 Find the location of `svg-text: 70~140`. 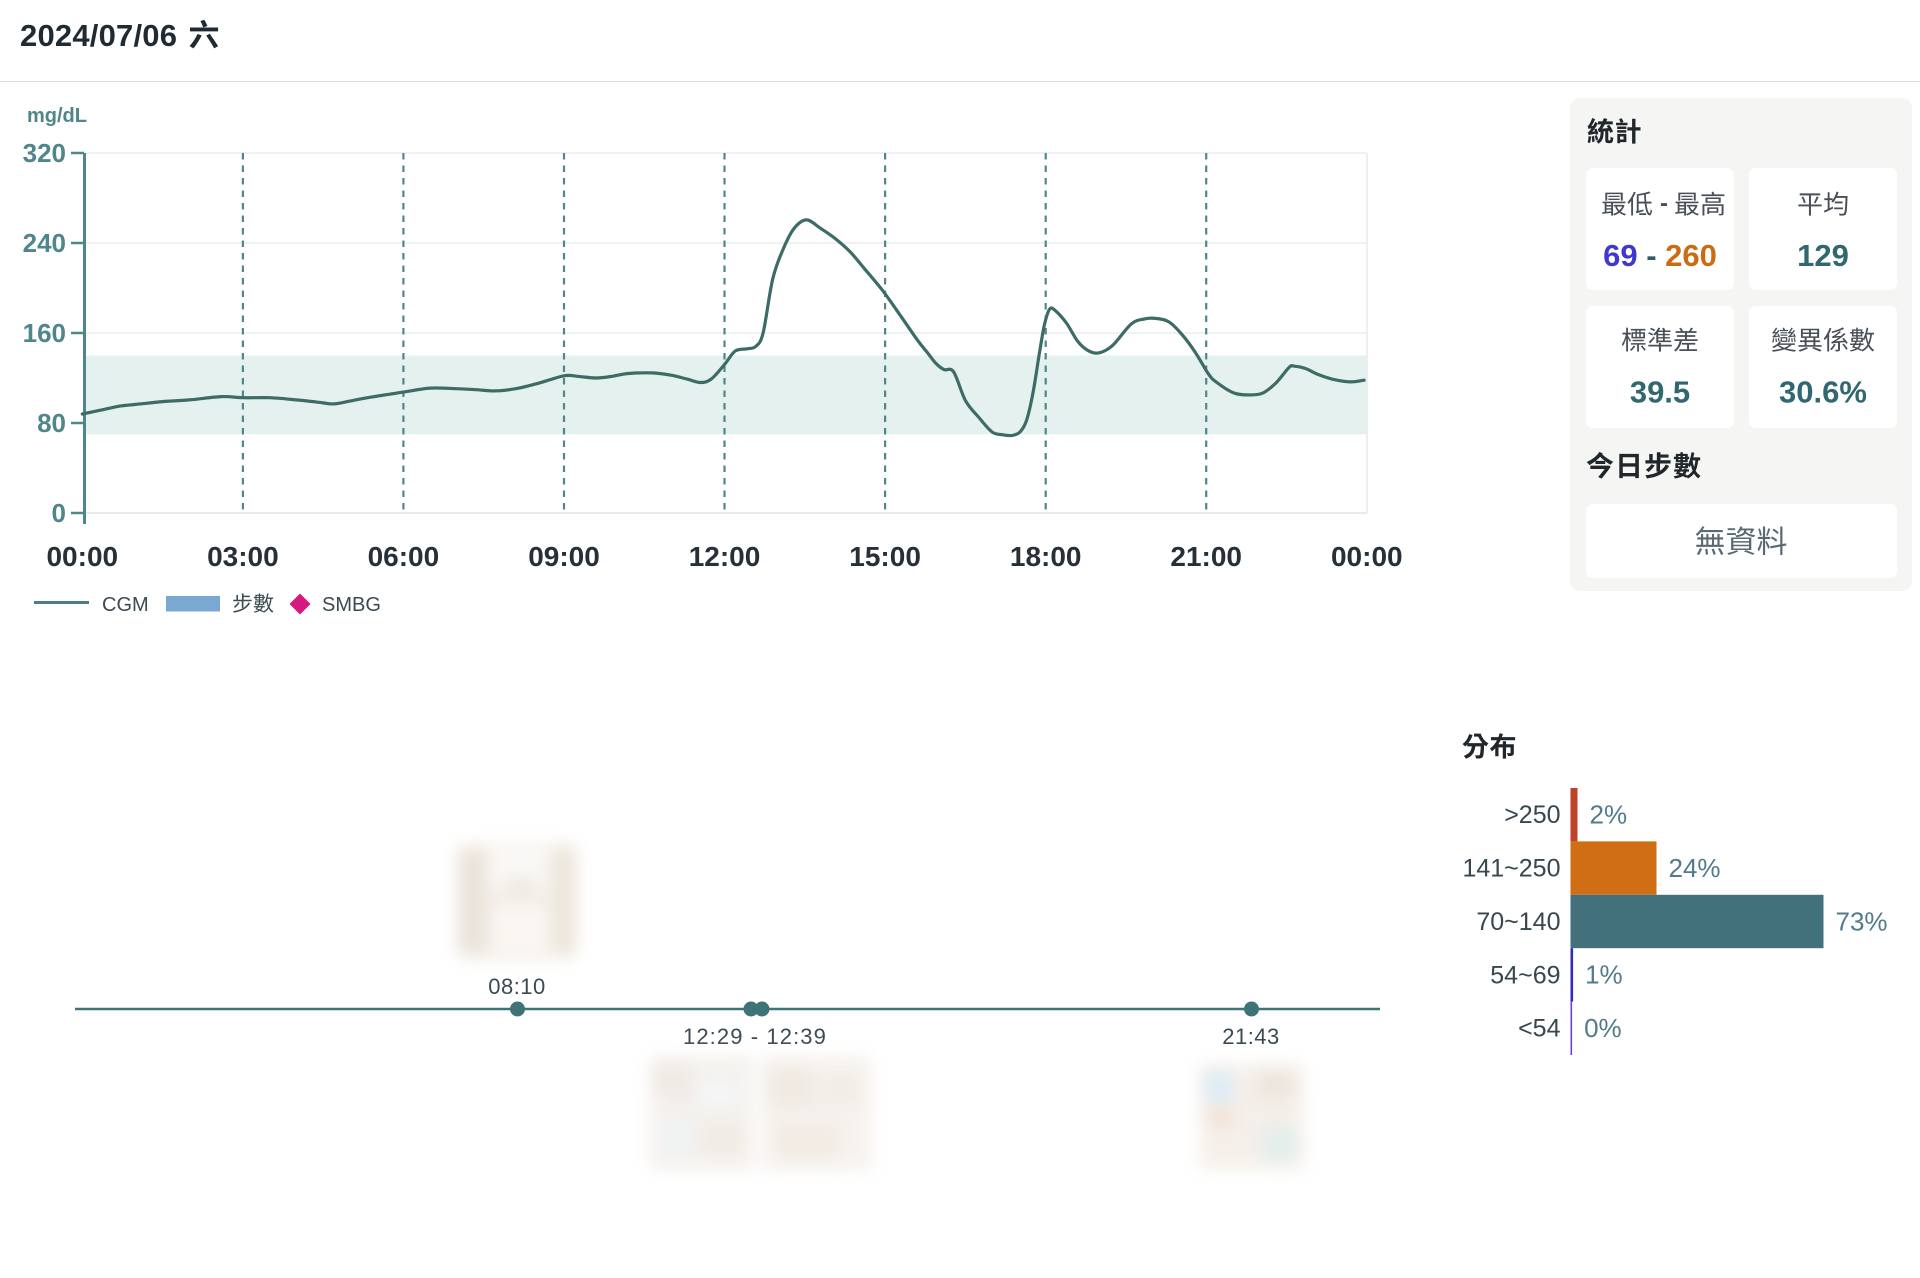

svg-text: 70~140 is located at coordinates (1518, 922).